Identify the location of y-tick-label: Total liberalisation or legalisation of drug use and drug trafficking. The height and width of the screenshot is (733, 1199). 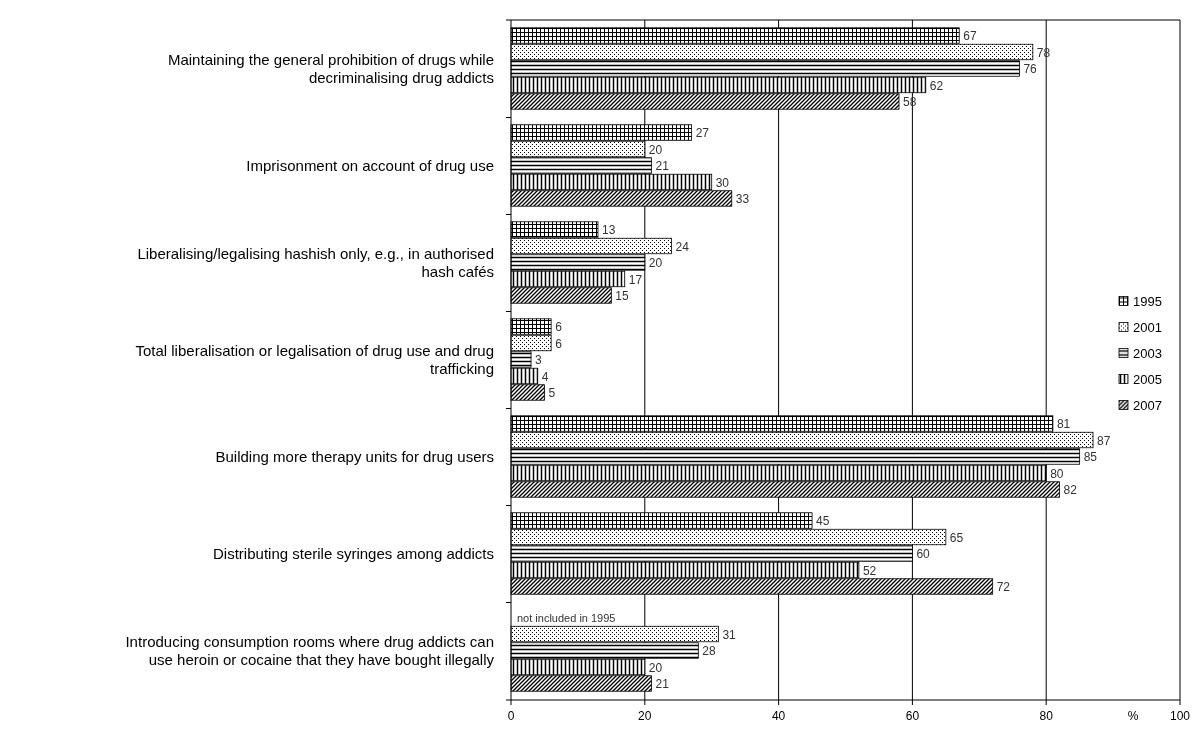
(314, 360).